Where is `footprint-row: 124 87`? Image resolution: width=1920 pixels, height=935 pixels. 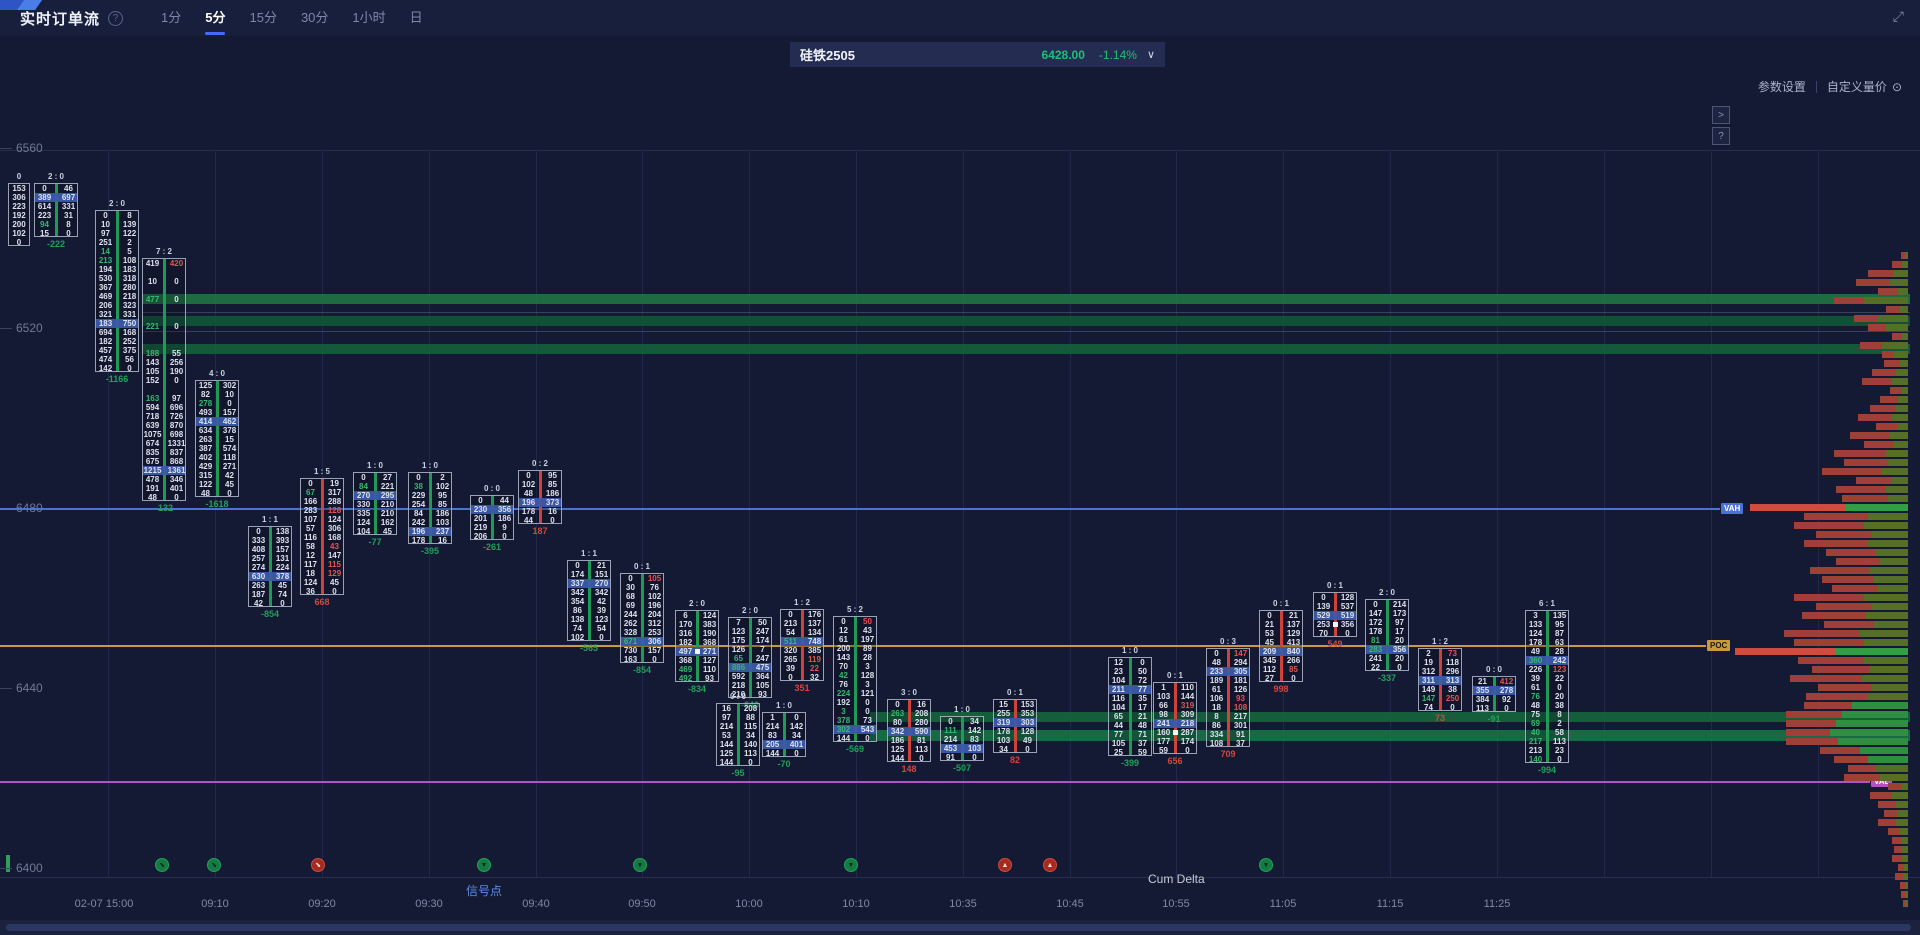
footprint-row: 124 87 is located at coordinates (1547, 633).